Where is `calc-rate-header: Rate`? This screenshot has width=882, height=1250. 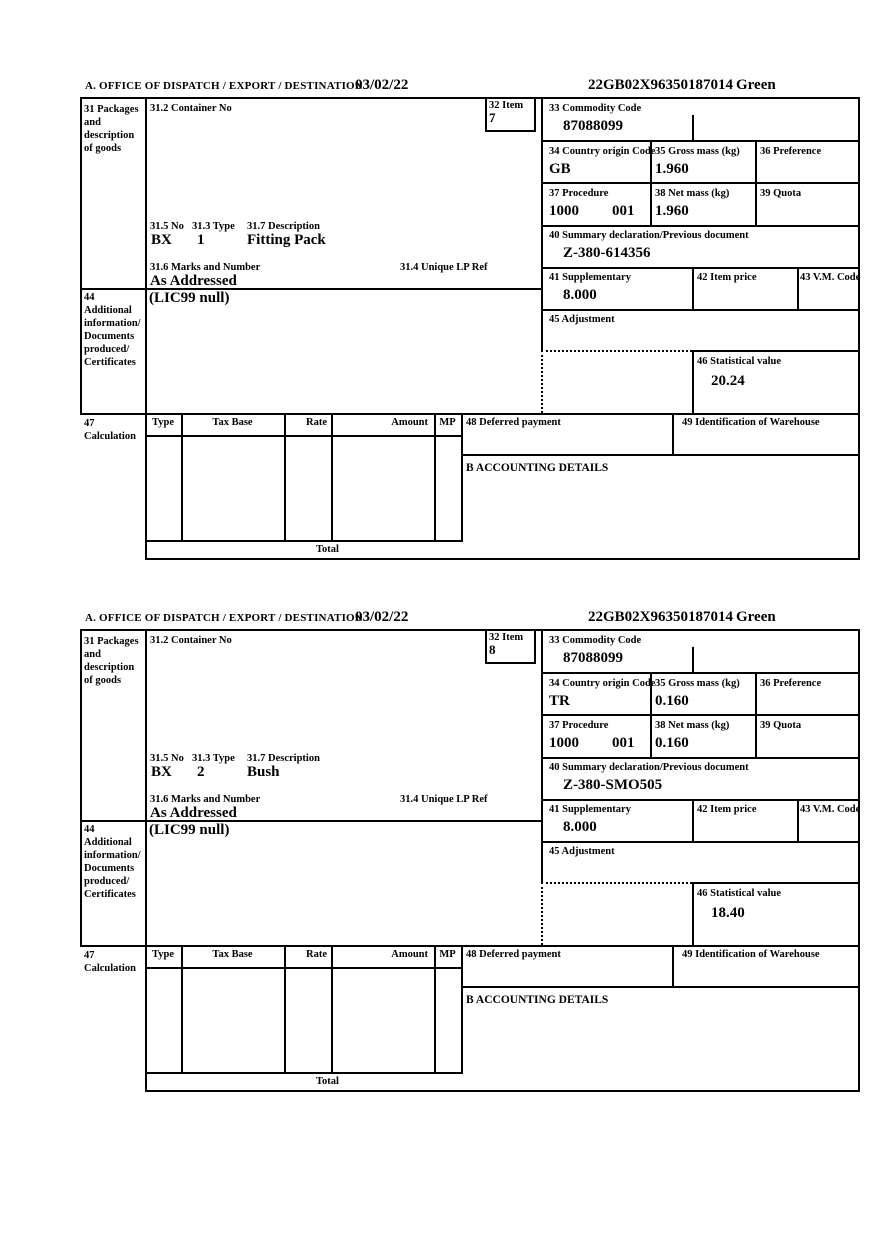
calc-rate-header: Rate is located at coordinates (316, 422).